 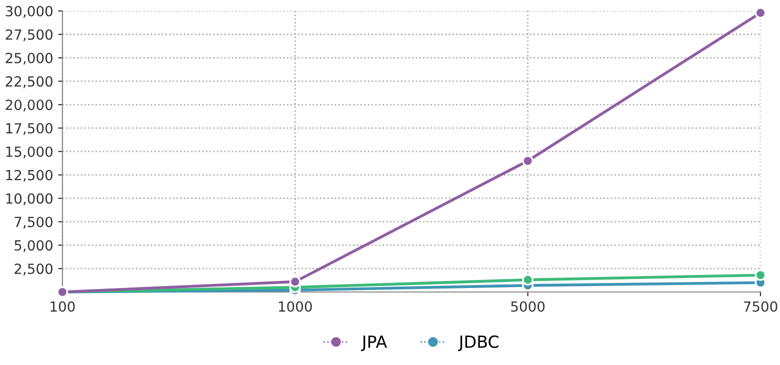 What do you see at coordinates (374, 344) in the screenshot?
I see `legend-label: JPA` at bounding box center [374, 344].